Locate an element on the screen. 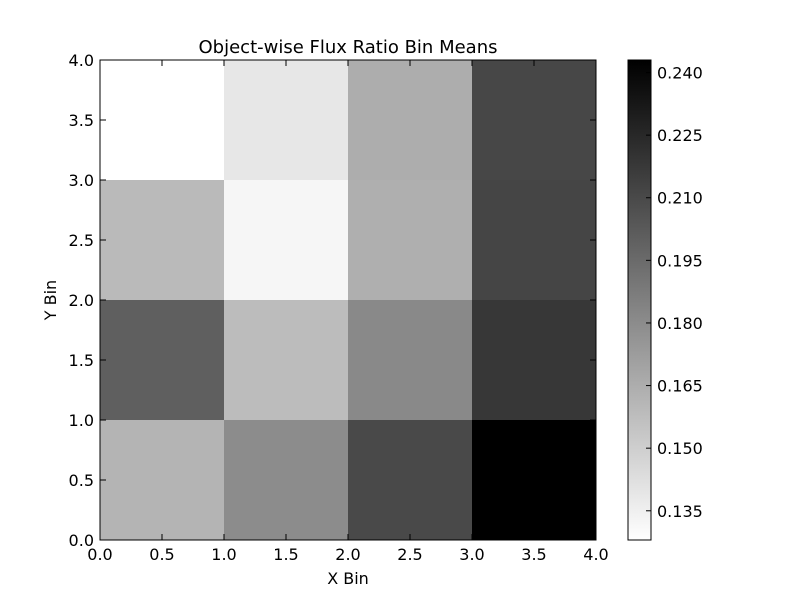 Image resolution: width=800 pixels, height=600 pixels. colorbar-tick-label: 0.240 is located at coordinates (680, 73).